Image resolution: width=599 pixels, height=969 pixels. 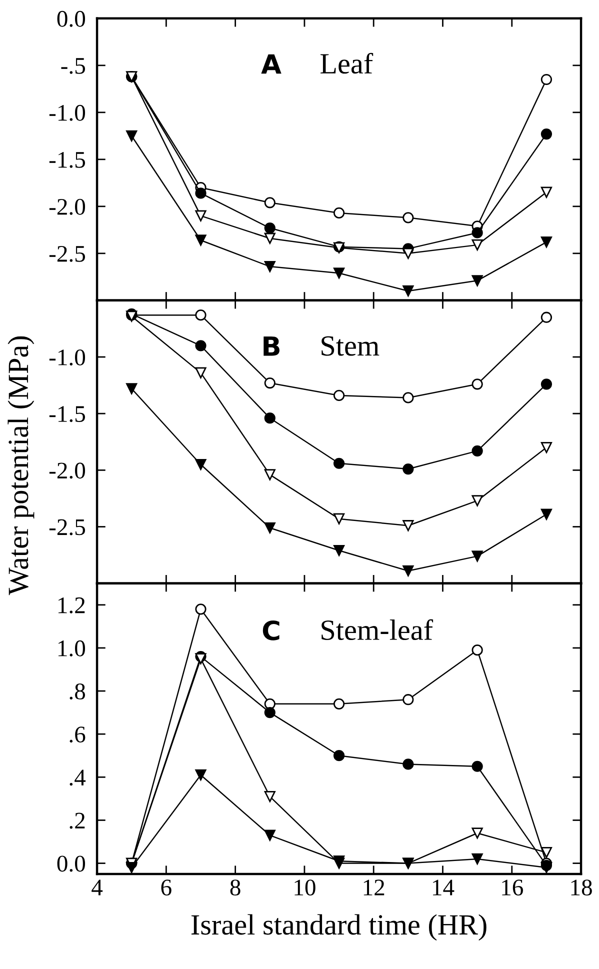 What do you see at coordinates (347, 63) in the screenshot?
I see `text: Leaf` at bounding box center [347, 63].